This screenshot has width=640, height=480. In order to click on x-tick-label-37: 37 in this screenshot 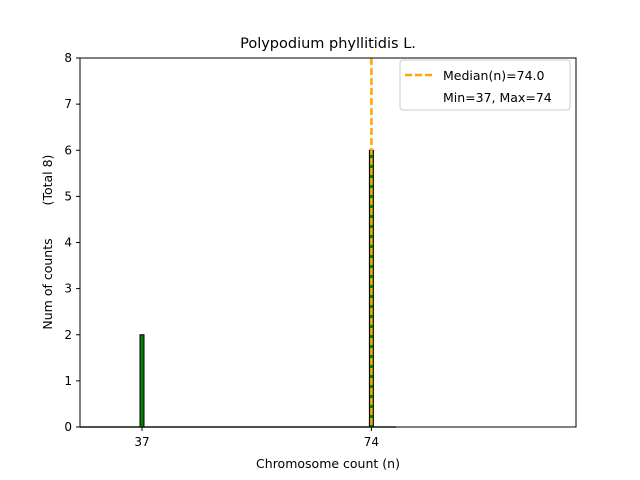, I will do `click(141, 442)`.